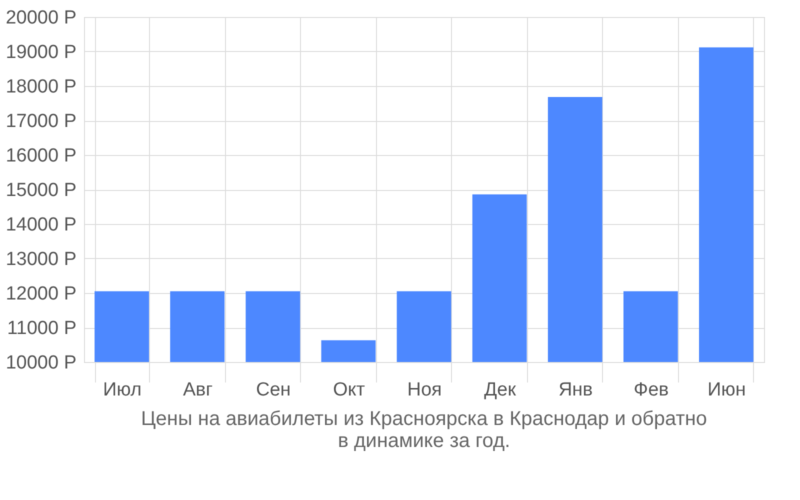  I want to click on y-tick-label: 19000 Р, so click(41, 52).